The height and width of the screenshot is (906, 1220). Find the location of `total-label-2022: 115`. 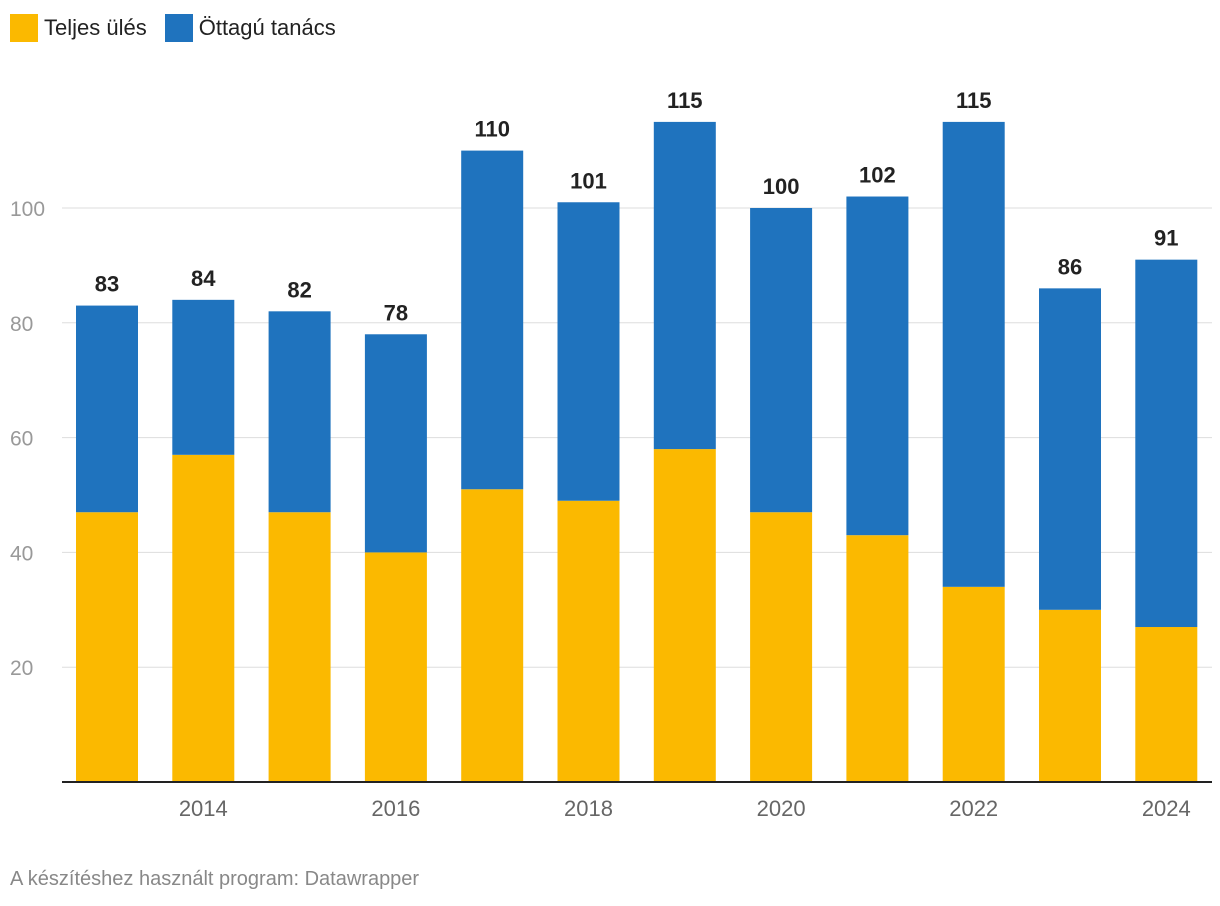

total-label-2022: 115 is located at coordinates (974, 100).